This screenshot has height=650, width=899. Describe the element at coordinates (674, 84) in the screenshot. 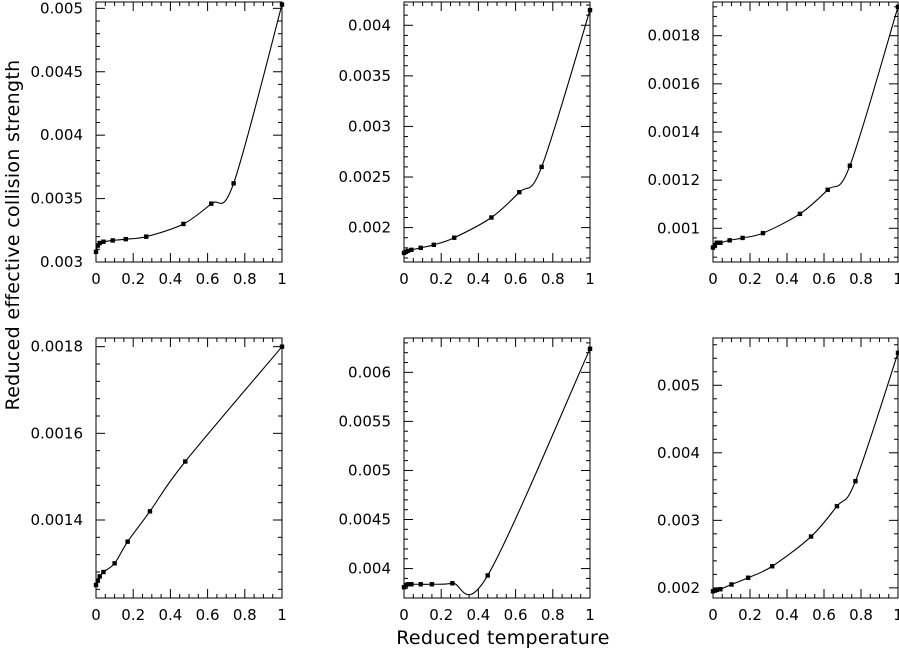

I see `y-tick-label: 0.0016` at that location.